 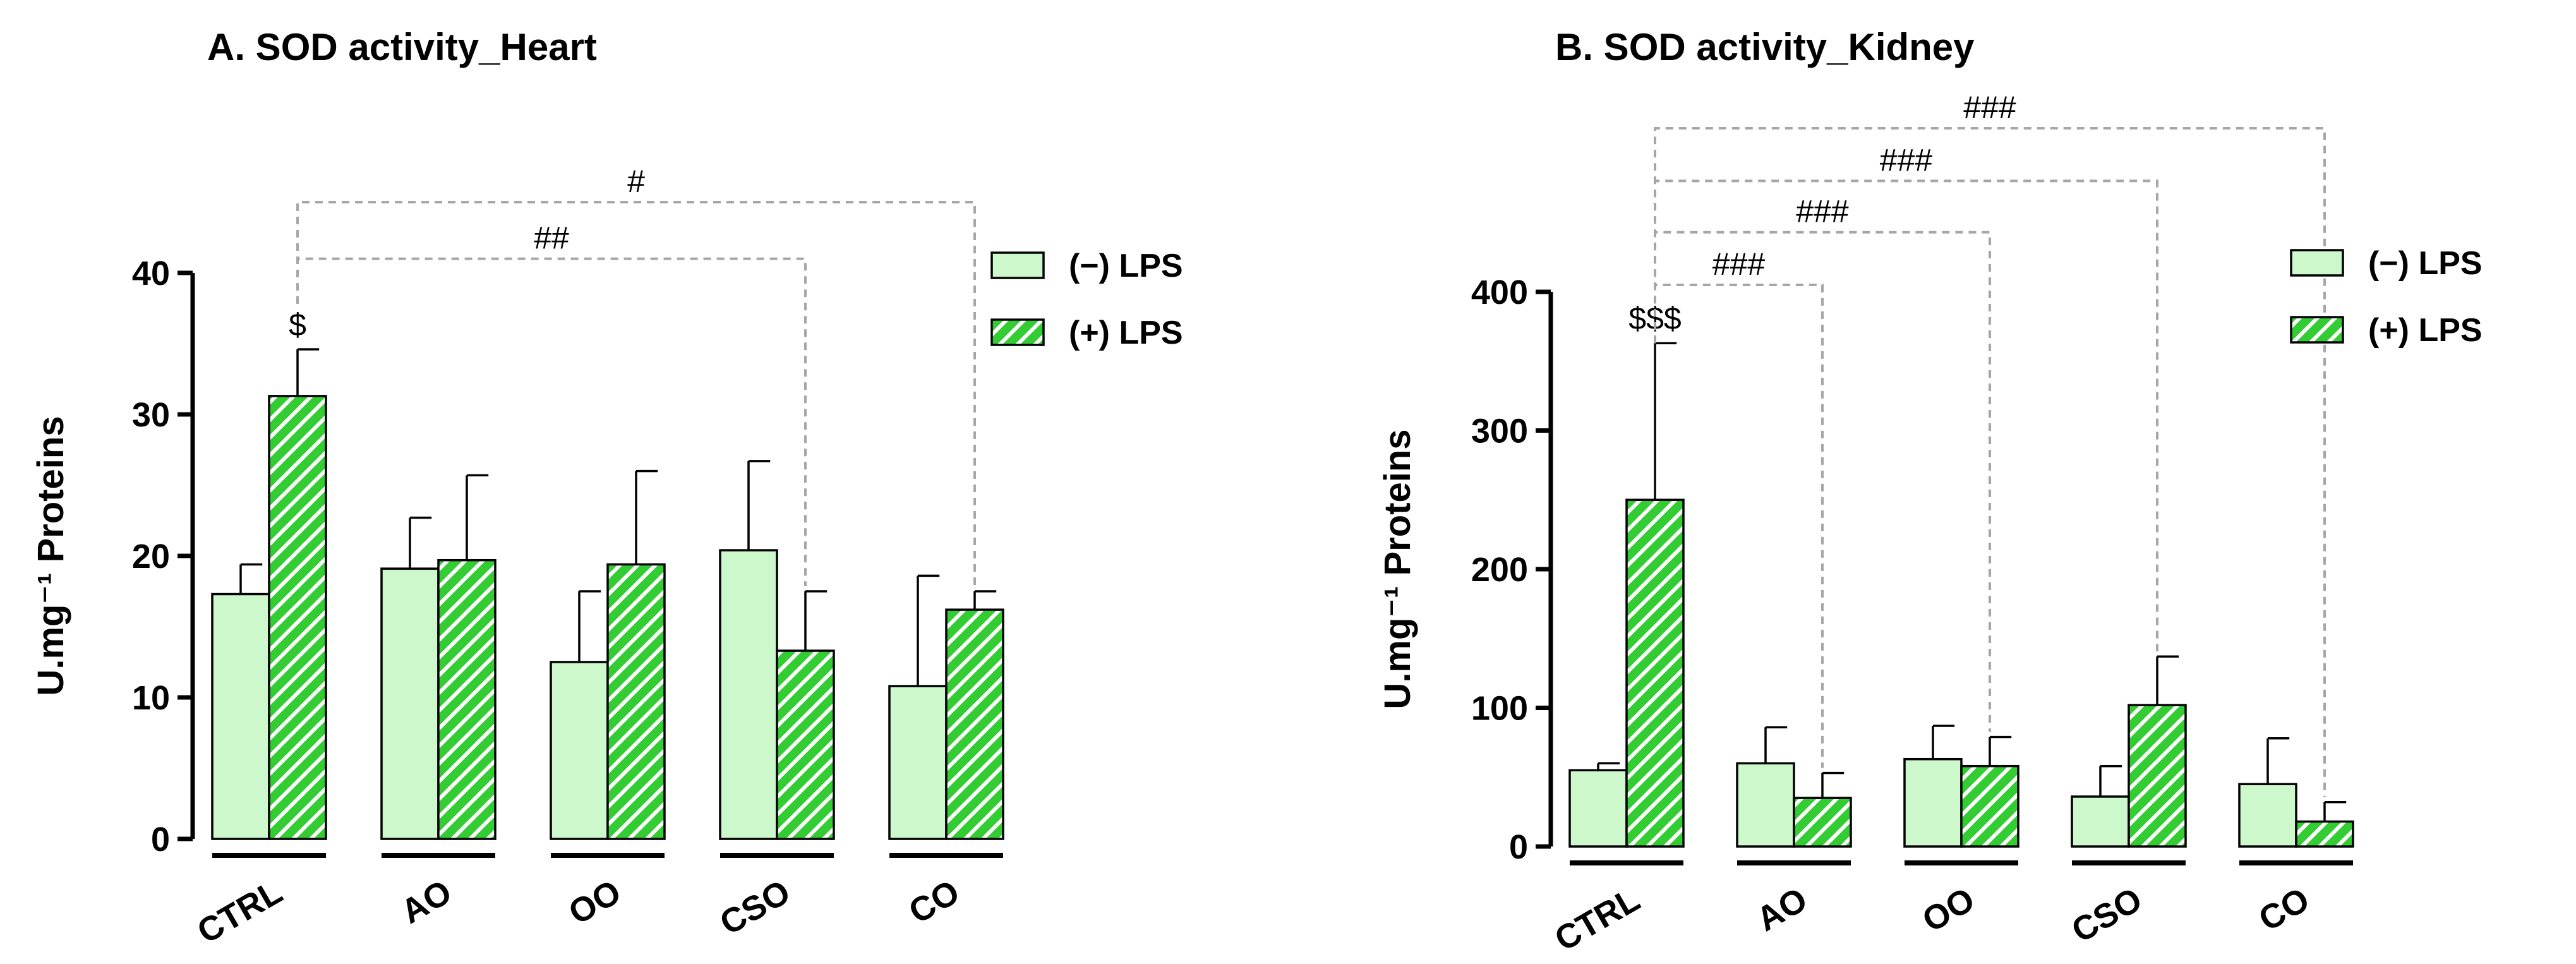 What do you see at coordinates (1989, 107) in the screenshot?
I see `bracket-label-ctrl-co: ###` at bounding box center [1989, 107].